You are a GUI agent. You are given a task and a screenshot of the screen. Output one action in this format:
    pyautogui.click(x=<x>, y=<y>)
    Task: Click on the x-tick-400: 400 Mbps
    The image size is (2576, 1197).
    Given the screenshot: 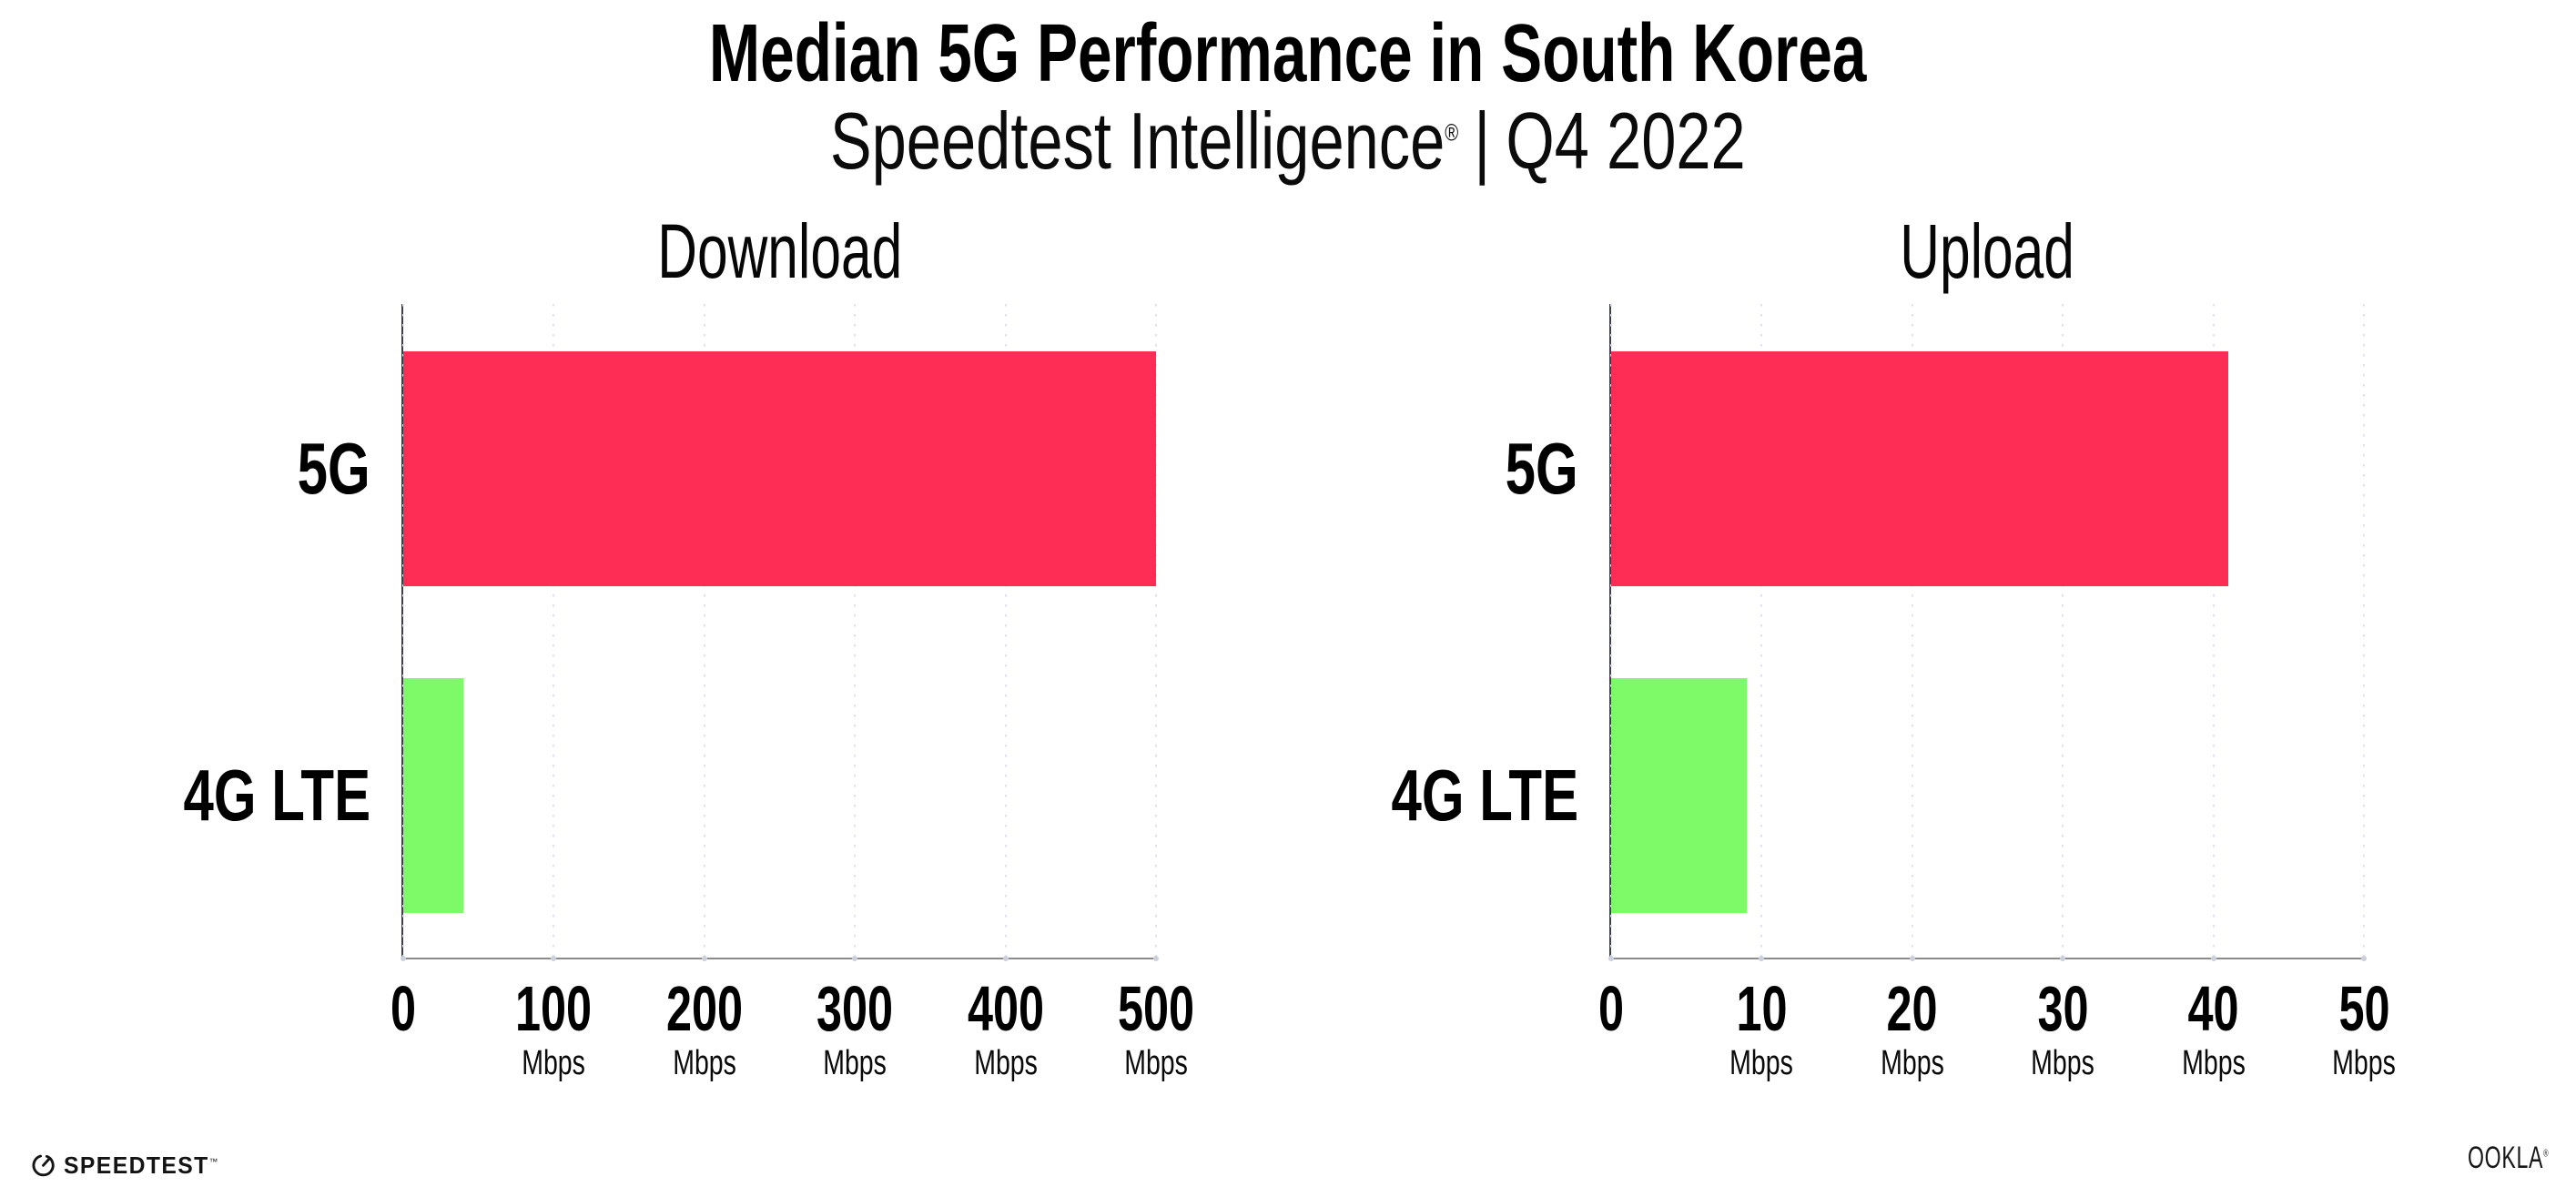 What is the action you would take?
    pyautogui.click(x=1005, y=1028)
    